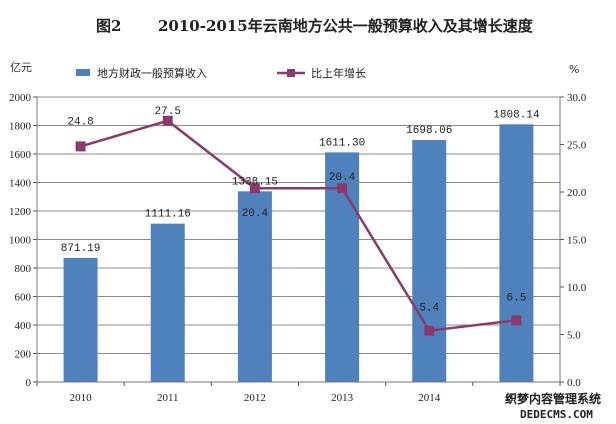 This screenshot has height=424, width=616. What do you see at coordinates (553, 398) in the screenshot?
I see `watermark-line1: 织梦内容管理系统` at bounding box center [553, 398].